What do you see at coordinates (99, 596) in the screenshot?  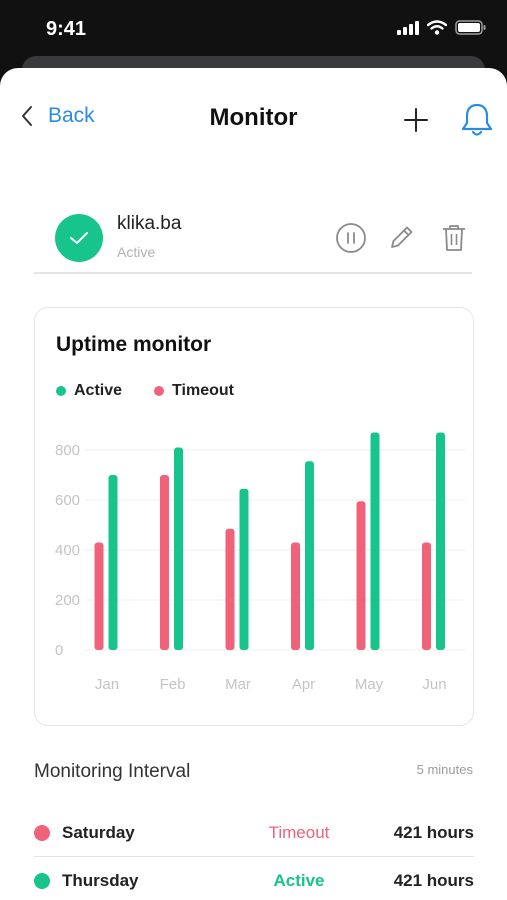 I see `bar-timeout-jan` at bounding box center [99, 596].